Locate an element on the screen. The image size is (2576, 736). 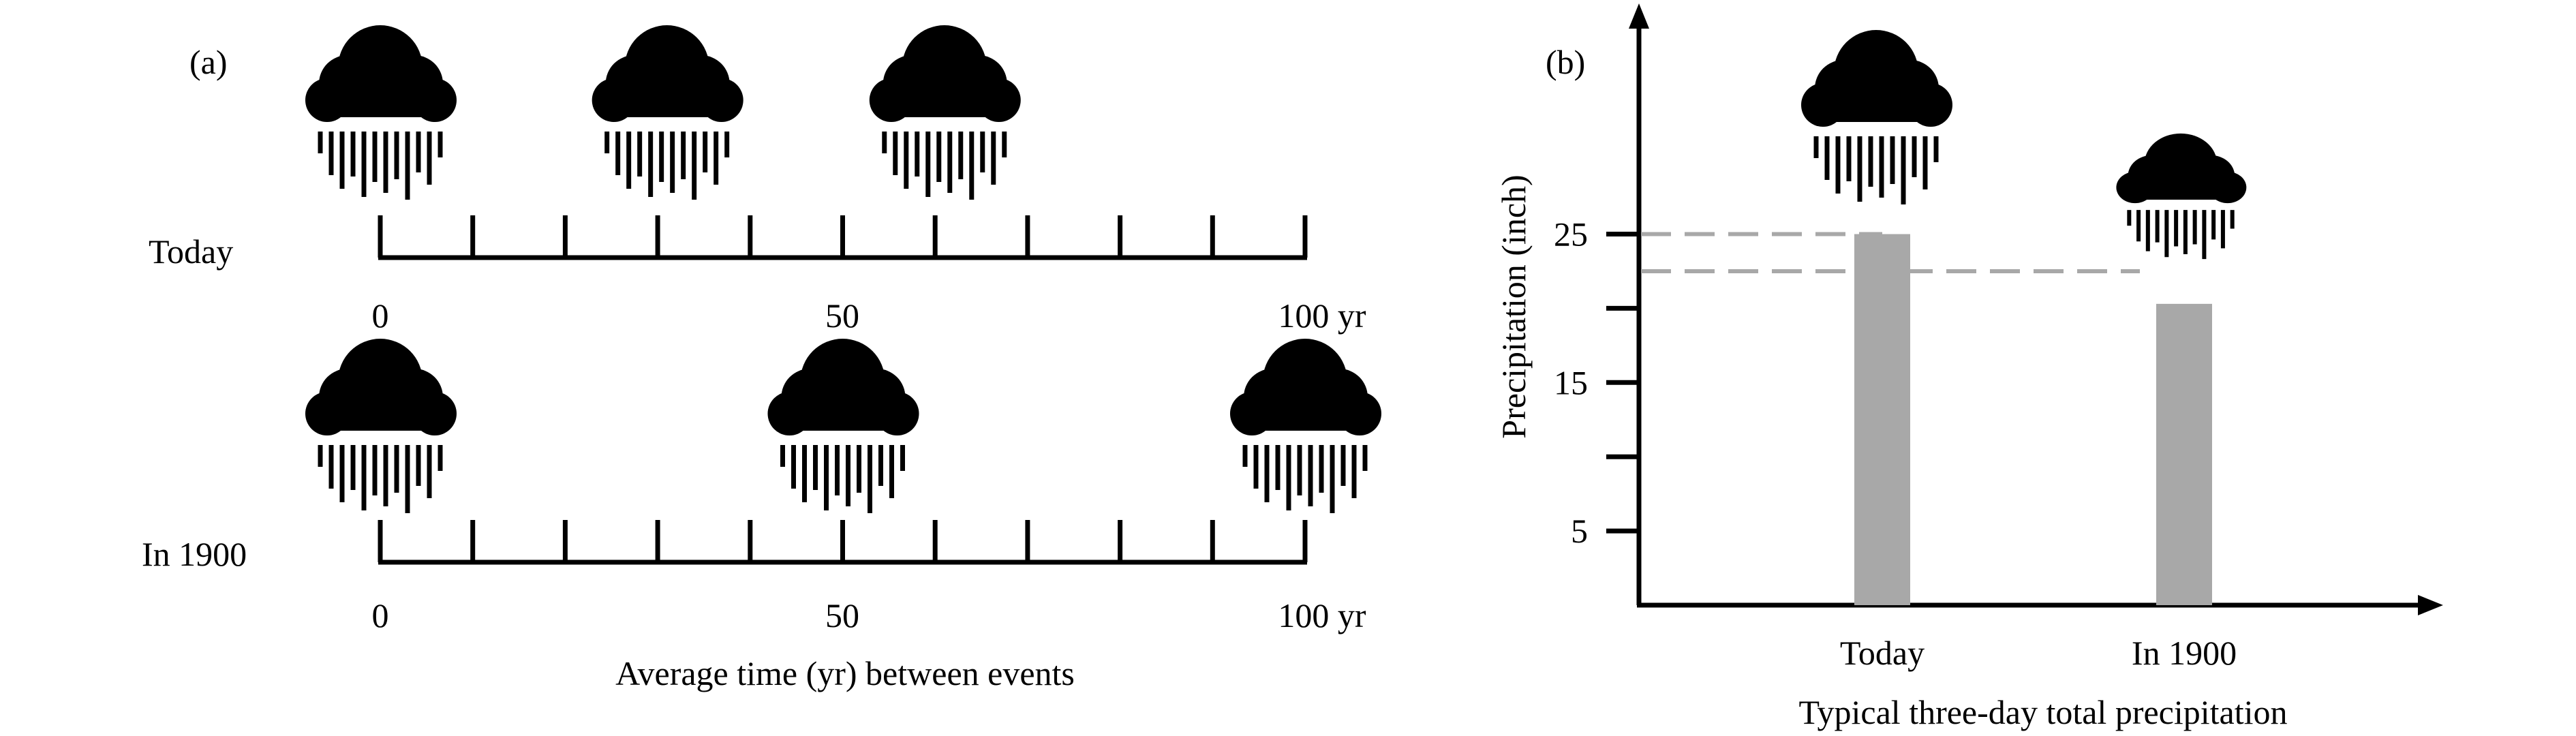
y-tick-label-25: 25 is located at coordinates (1571, 235).